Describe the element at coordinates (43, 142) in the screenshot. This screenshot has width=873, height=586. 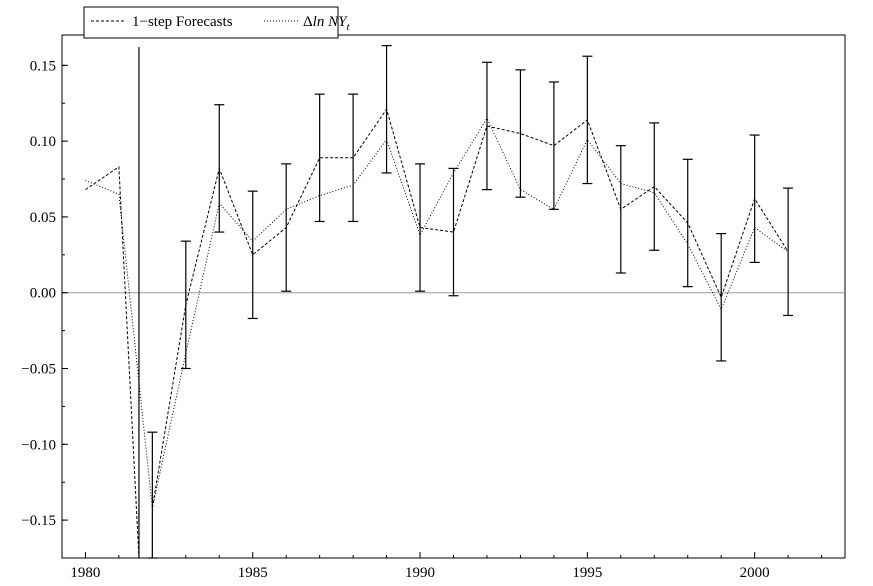
I see `y-tick-label: 0.10` at that location.